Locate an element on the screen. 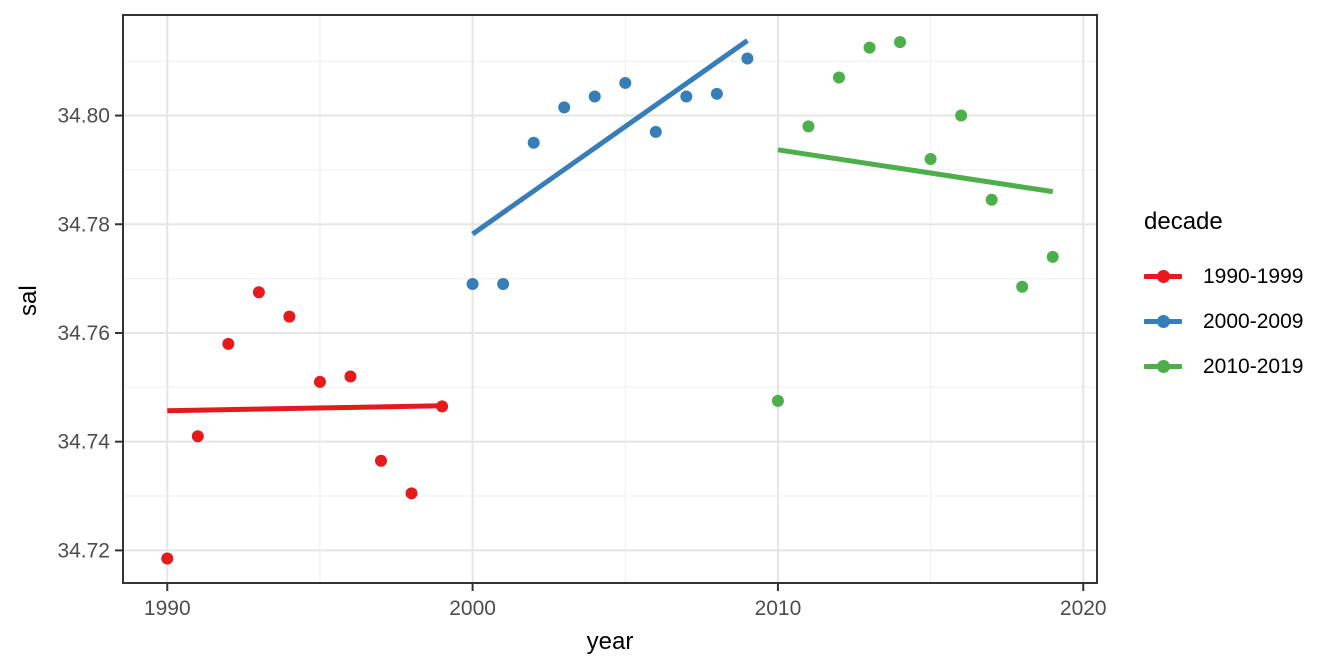 The image size is (1344, 672). x-axis-tick-label: 2000 is located at coordinates (472, 608).